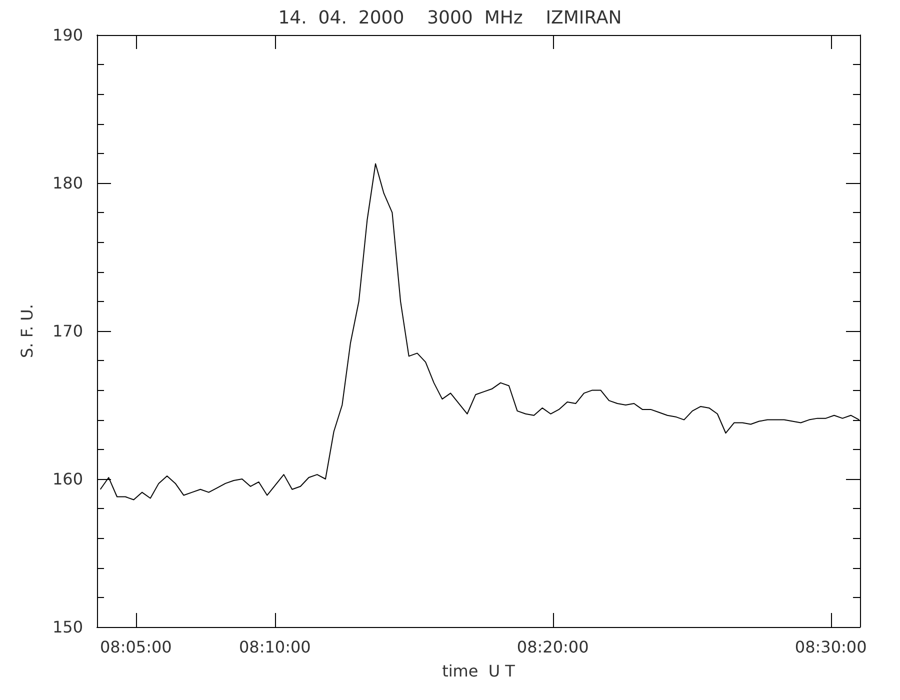 This screenshot has height=700, width=900. Describe the element at coordinates (274, 647) in the screenshot. I see `x-tick-label: 08:10:00` at that location.